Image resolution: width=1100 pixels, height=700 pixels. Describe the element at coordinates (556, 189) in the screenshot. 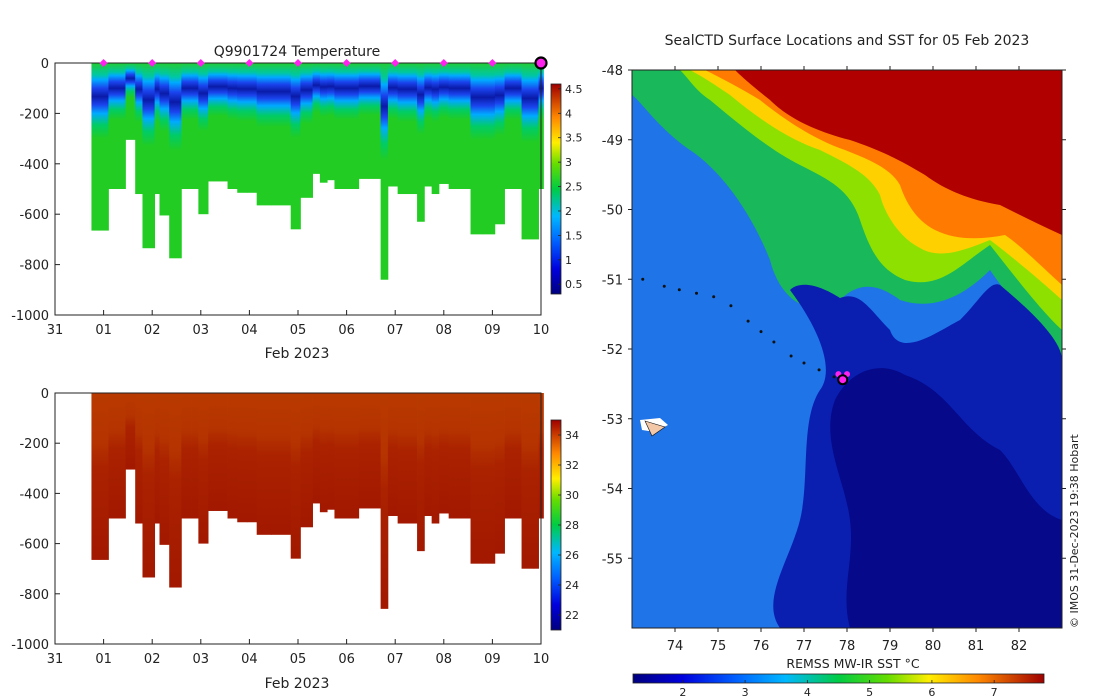

I see `temperature-colorbar` at that location.